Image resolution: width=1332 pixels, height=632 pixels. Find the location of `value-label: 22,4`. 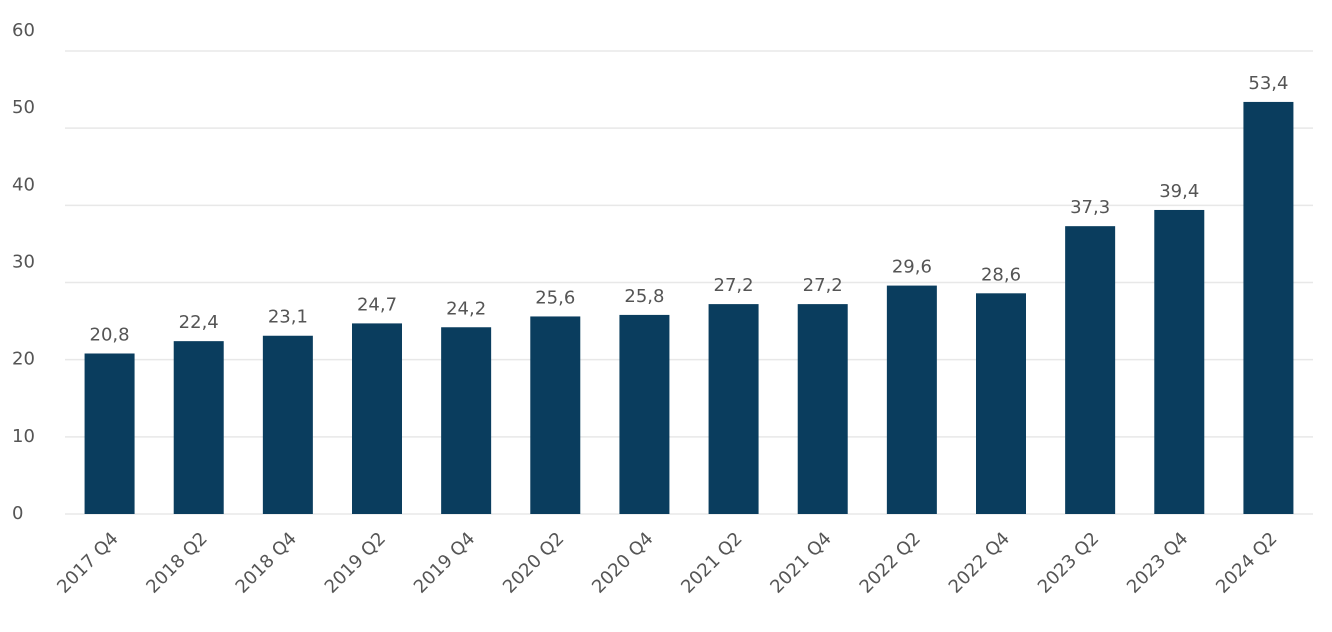

value-label: 22,4 is located at coordinates (199, 322).